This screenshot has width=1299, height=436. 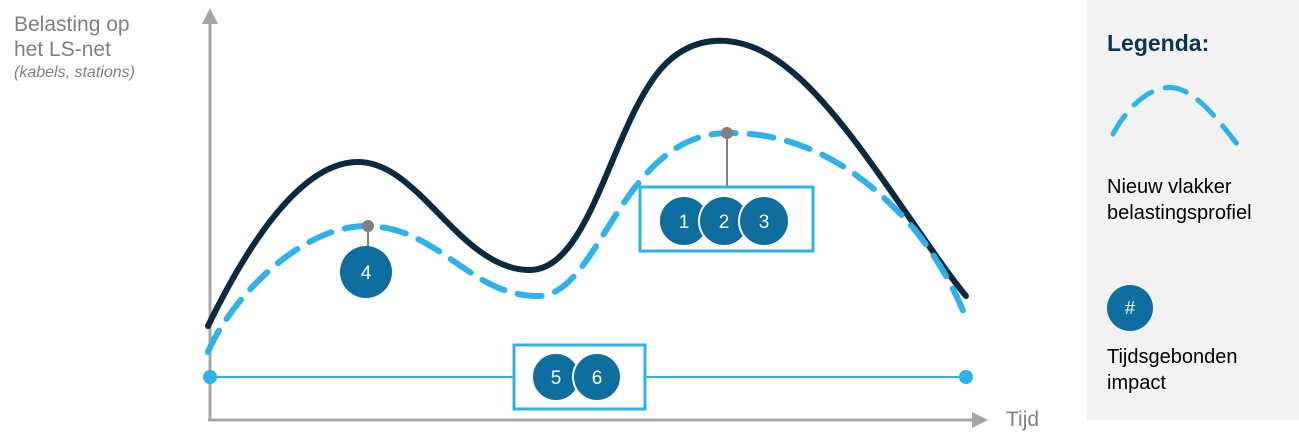 What do you see at coordinates (727, 133) in the screenshot?
I see `main-peak-marker-dot` at bounding box center [727, 133].